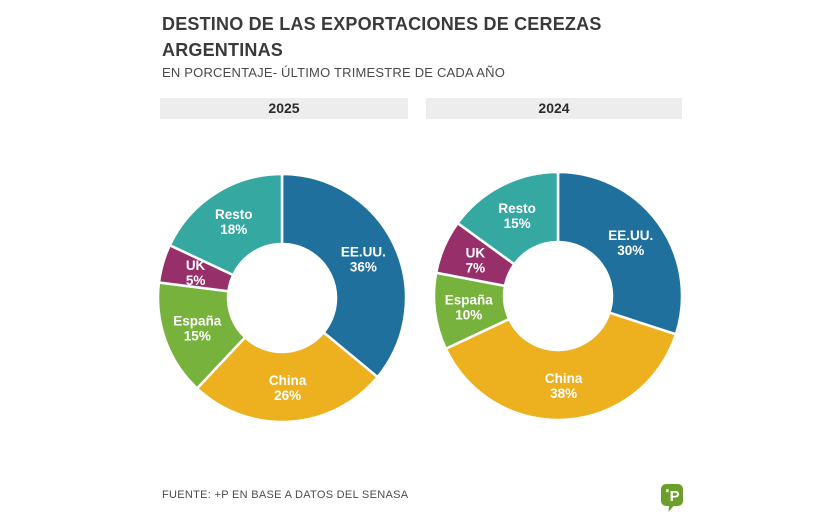  Describe the element at coordinates (288, 388) in the screenshot. I see `slice-label: China 26%` at that location.